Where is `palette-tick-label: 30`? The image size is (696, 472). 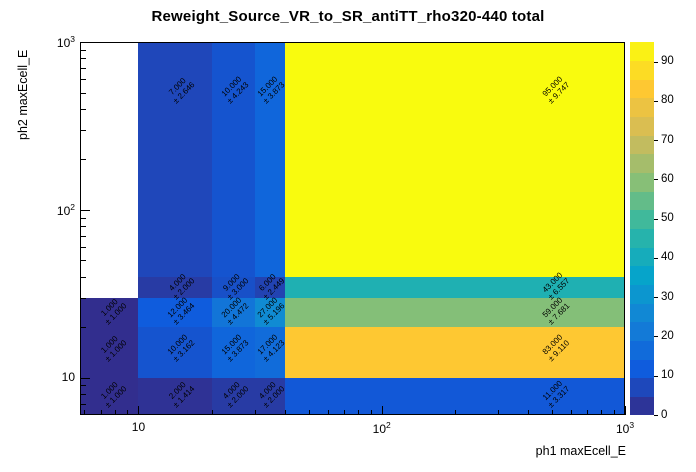
palette-tick-label: 30 is located at coordinates (667, 296).